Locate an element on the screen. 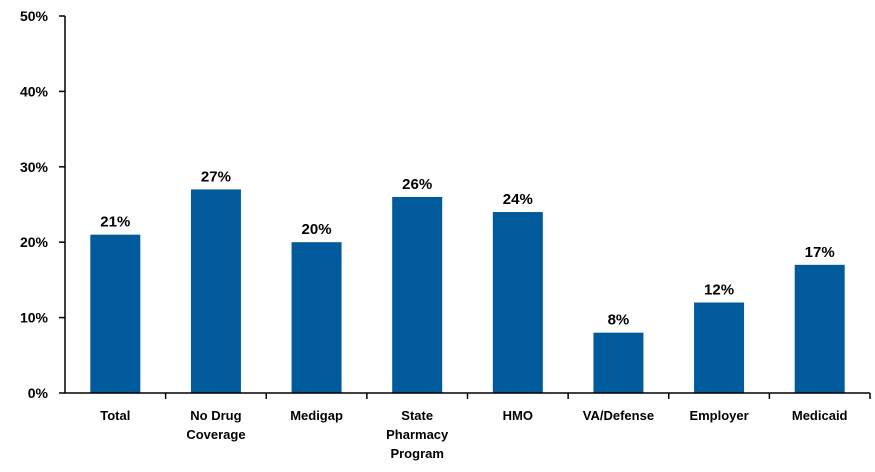 This screenshot has height=472, width=875. category-label-line: Medicaid is located at coordinates (820, 415).